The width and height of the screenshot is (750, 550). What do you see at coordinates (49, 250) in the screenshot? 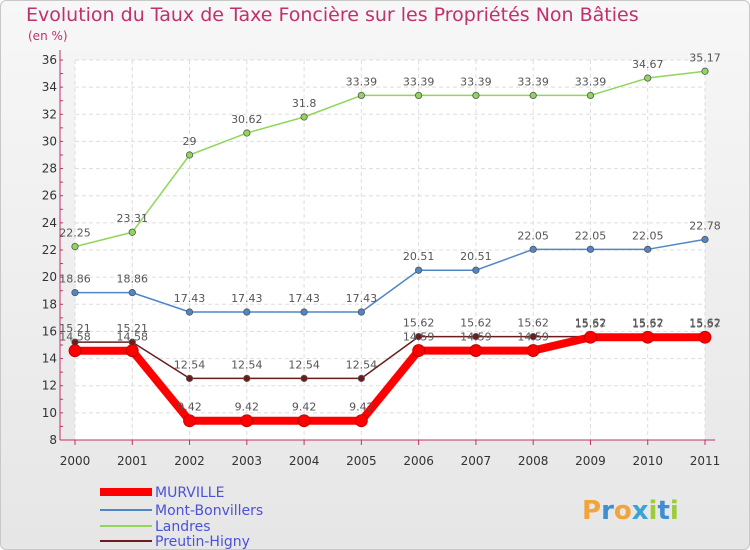
I see `y-tick-label: 22` at bounding box center [49, 250].